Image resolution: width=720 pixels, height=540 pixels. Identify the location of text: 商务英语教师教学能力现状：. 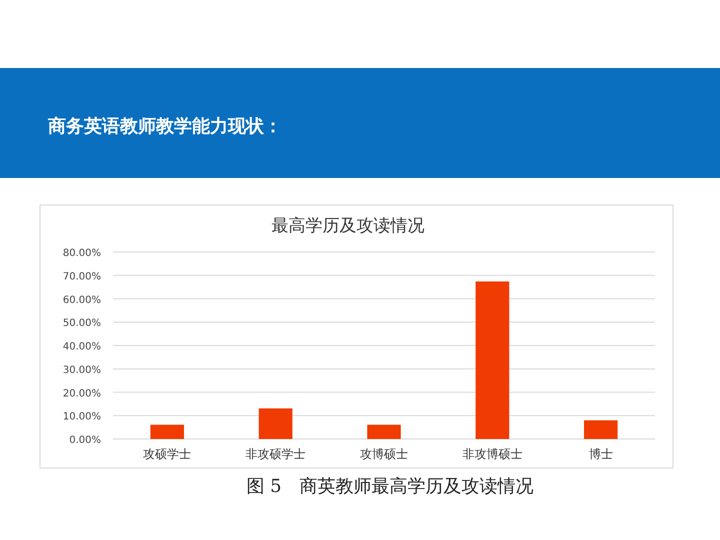
(164, 126).